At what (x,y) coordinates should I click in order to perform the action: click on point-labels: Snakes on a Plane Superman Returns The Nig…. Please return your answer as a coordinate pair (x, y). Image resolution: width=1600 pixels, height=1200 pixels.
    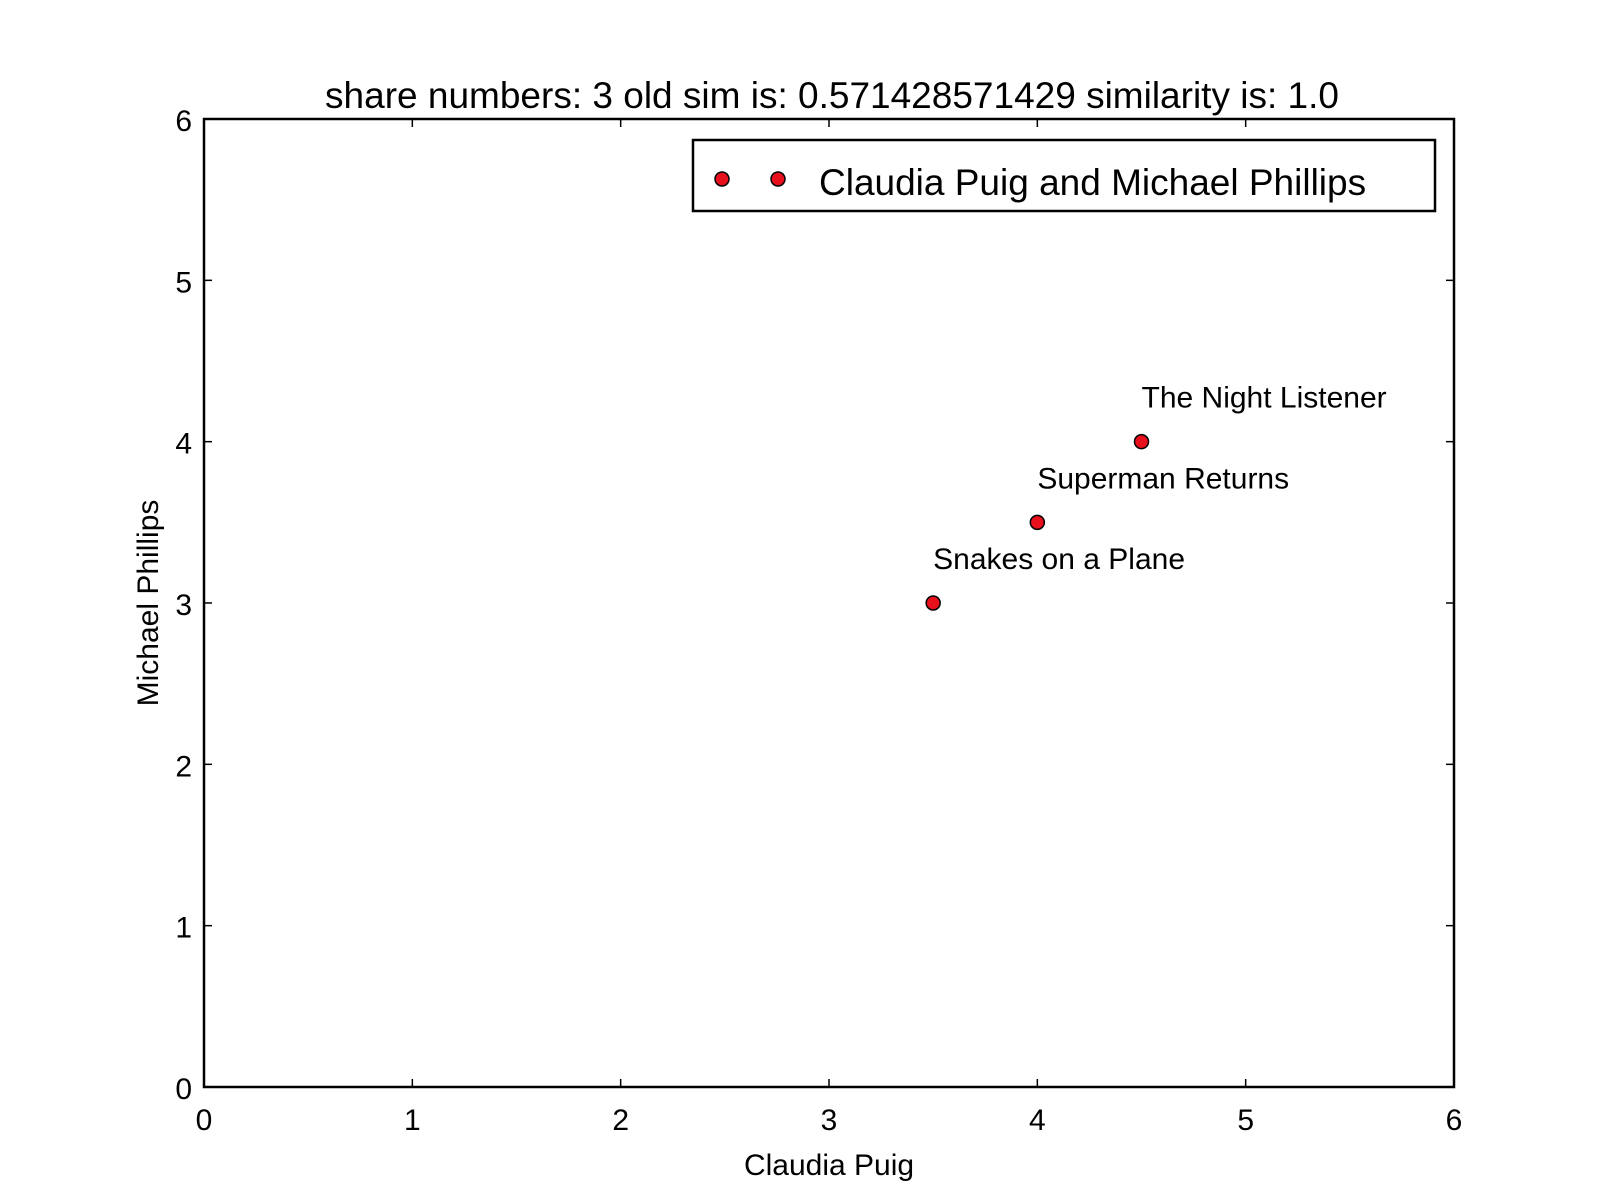
    Looking at the image, I should click on (1159, 479).